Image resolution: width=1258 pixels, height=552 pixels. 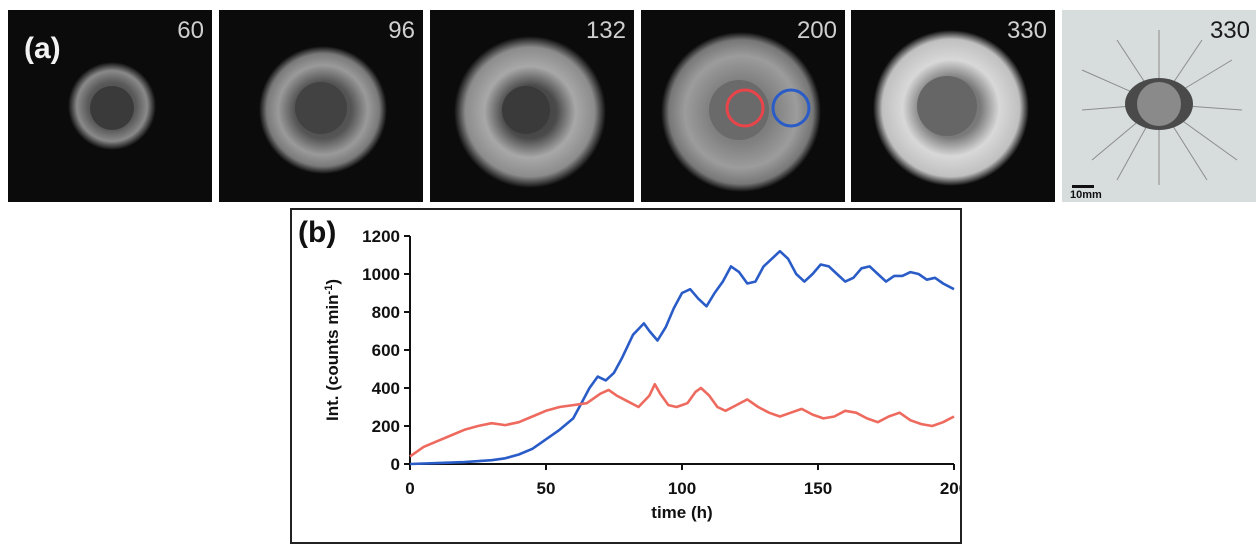 I want to click on image-frame-132: 132, so click(x=532, y=106).